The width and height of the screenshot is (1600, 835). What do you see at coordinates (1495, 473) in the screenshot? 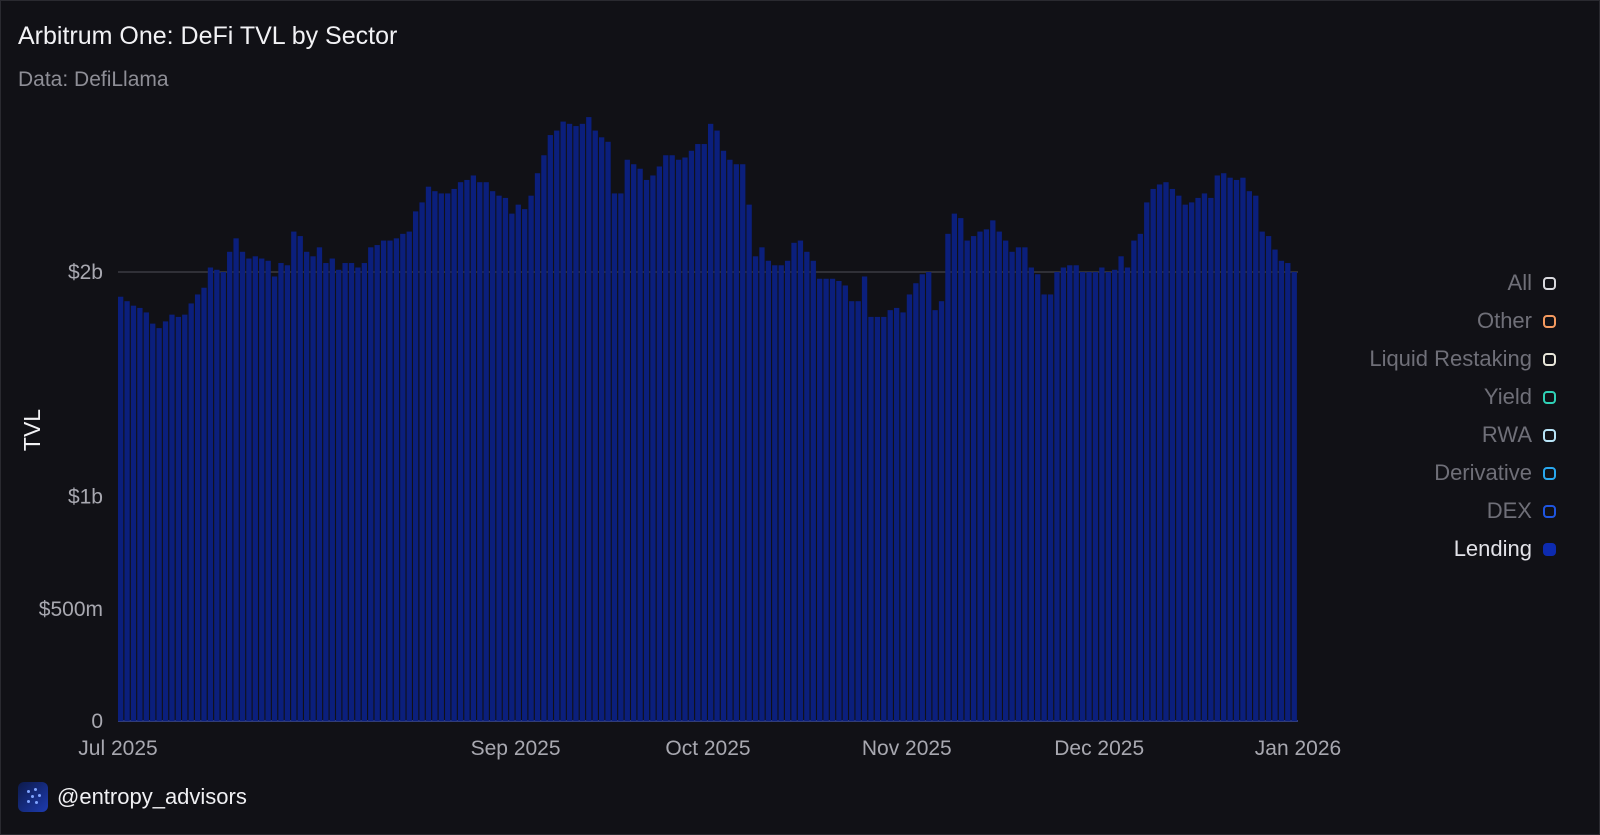
I see `legend-item-derivative: Derivative` at bounding box center [1495, 473].